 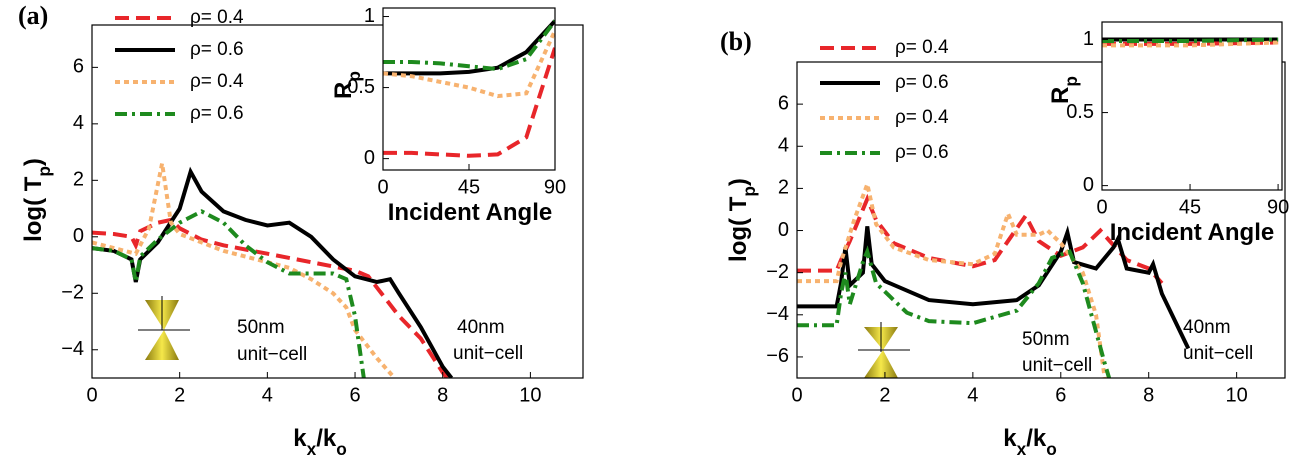 What do you see at coordinates (777, 356) in the screenshot?
I see `y-tick-label: −6` at bounding box center [777, 356].